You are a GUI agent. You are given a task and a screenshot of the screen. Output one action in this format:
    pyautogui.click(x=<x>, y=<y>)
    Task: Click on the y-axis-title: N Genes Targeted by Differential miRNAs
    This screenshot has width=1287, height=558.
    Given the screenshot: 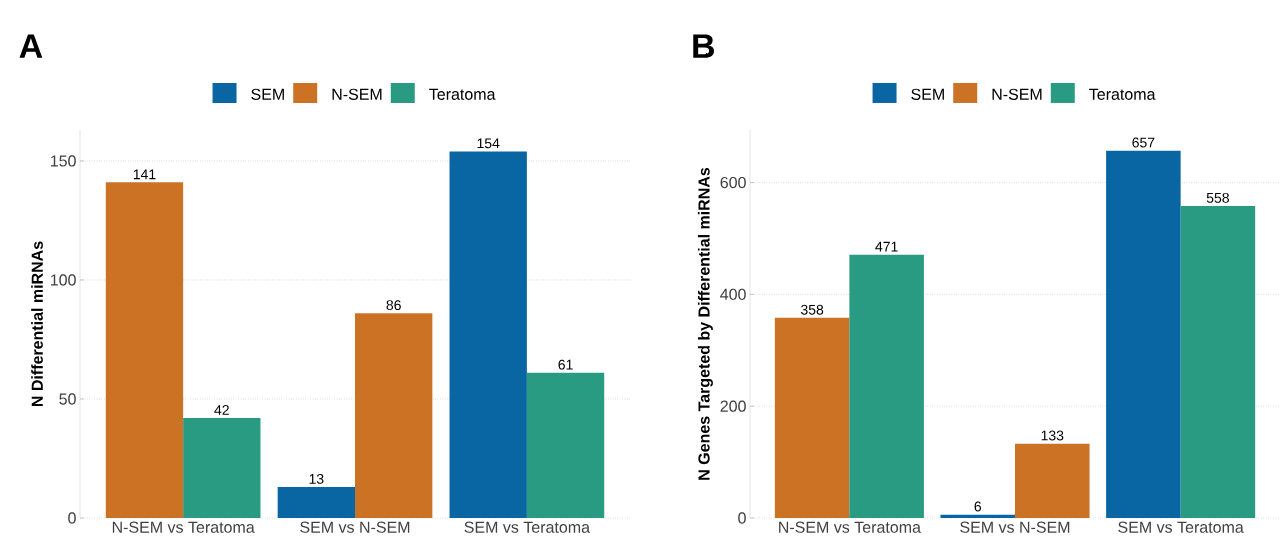 What is the action you would take?
    pyautogui.click(x=705, y=323)
    